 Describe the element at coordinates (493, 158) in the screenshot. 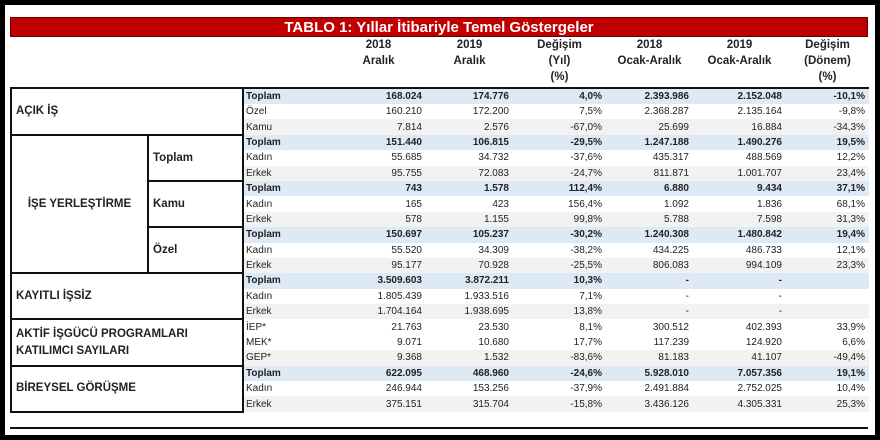

I see `value-cell: 34.732` at that location.